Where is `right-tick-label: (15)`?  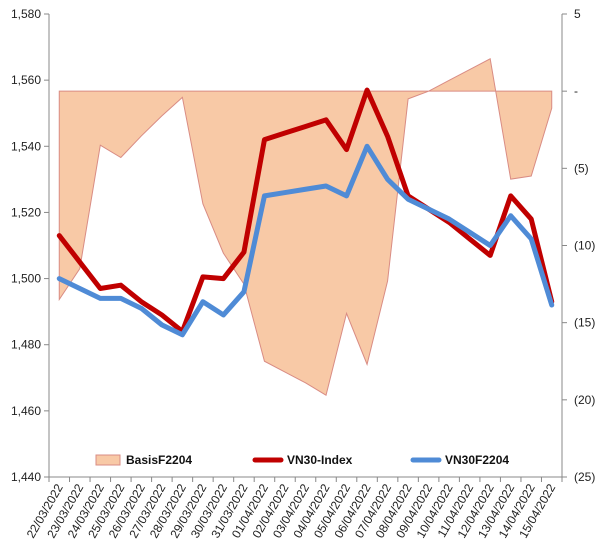
right-tick-label: (15) is located at coordinates (584, 323).